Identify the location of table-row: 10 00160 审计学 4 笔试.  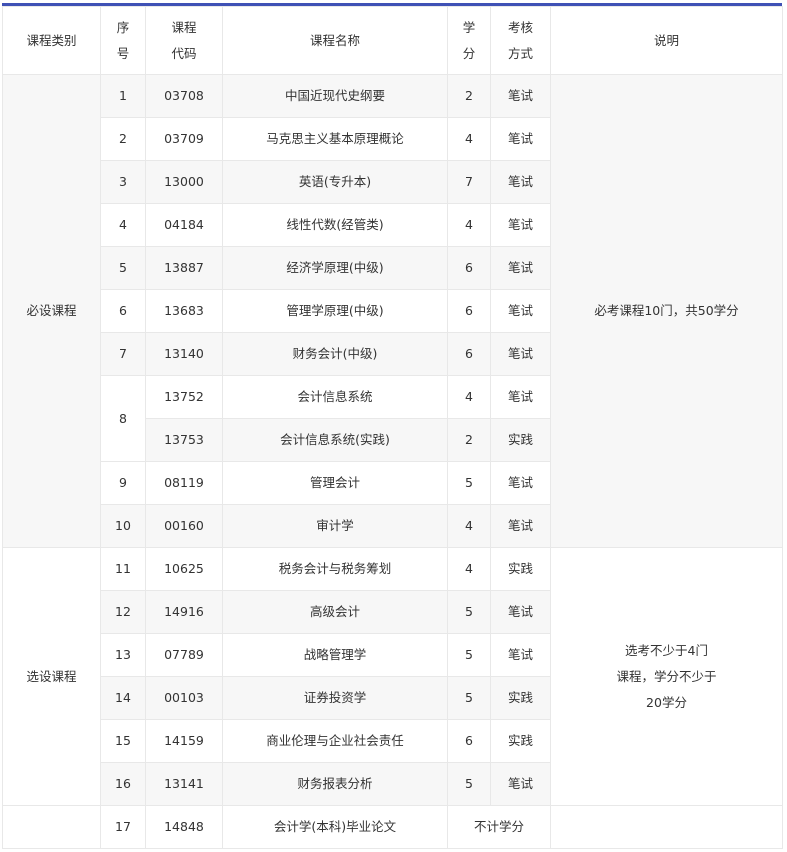
(393, 526).